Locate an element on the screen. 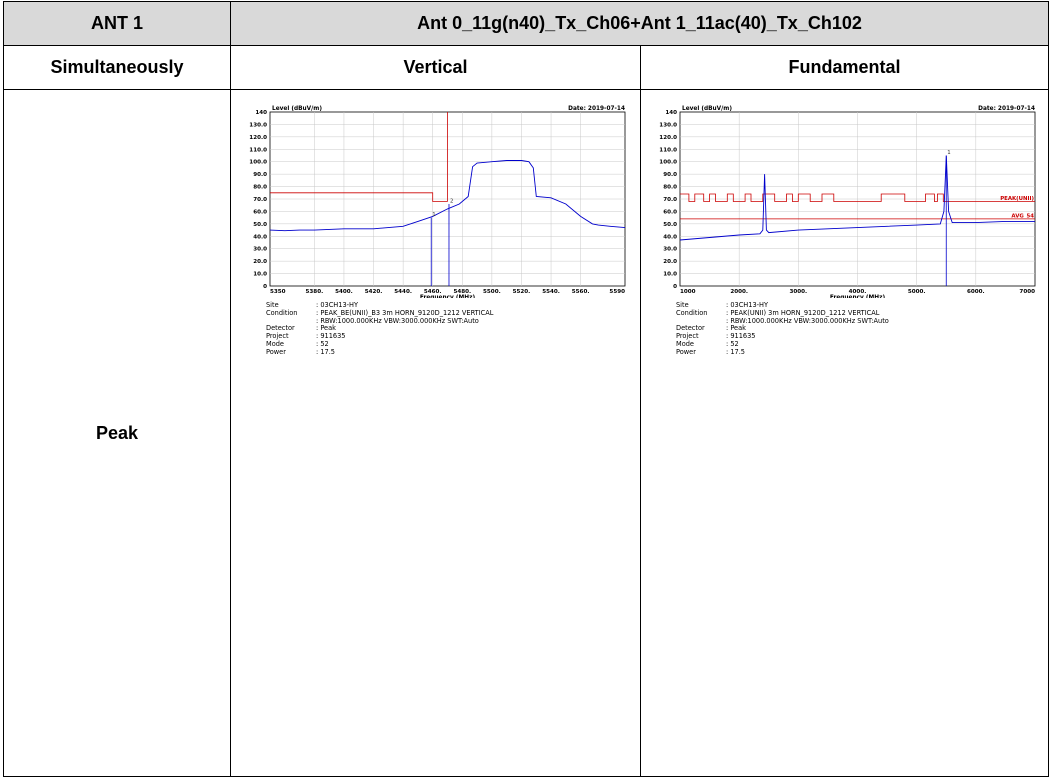 Image resolution: width=1051 pixels, height=782 pixels. subheader-simultaneously: Simultaneously is located at coordinates (117, 67).